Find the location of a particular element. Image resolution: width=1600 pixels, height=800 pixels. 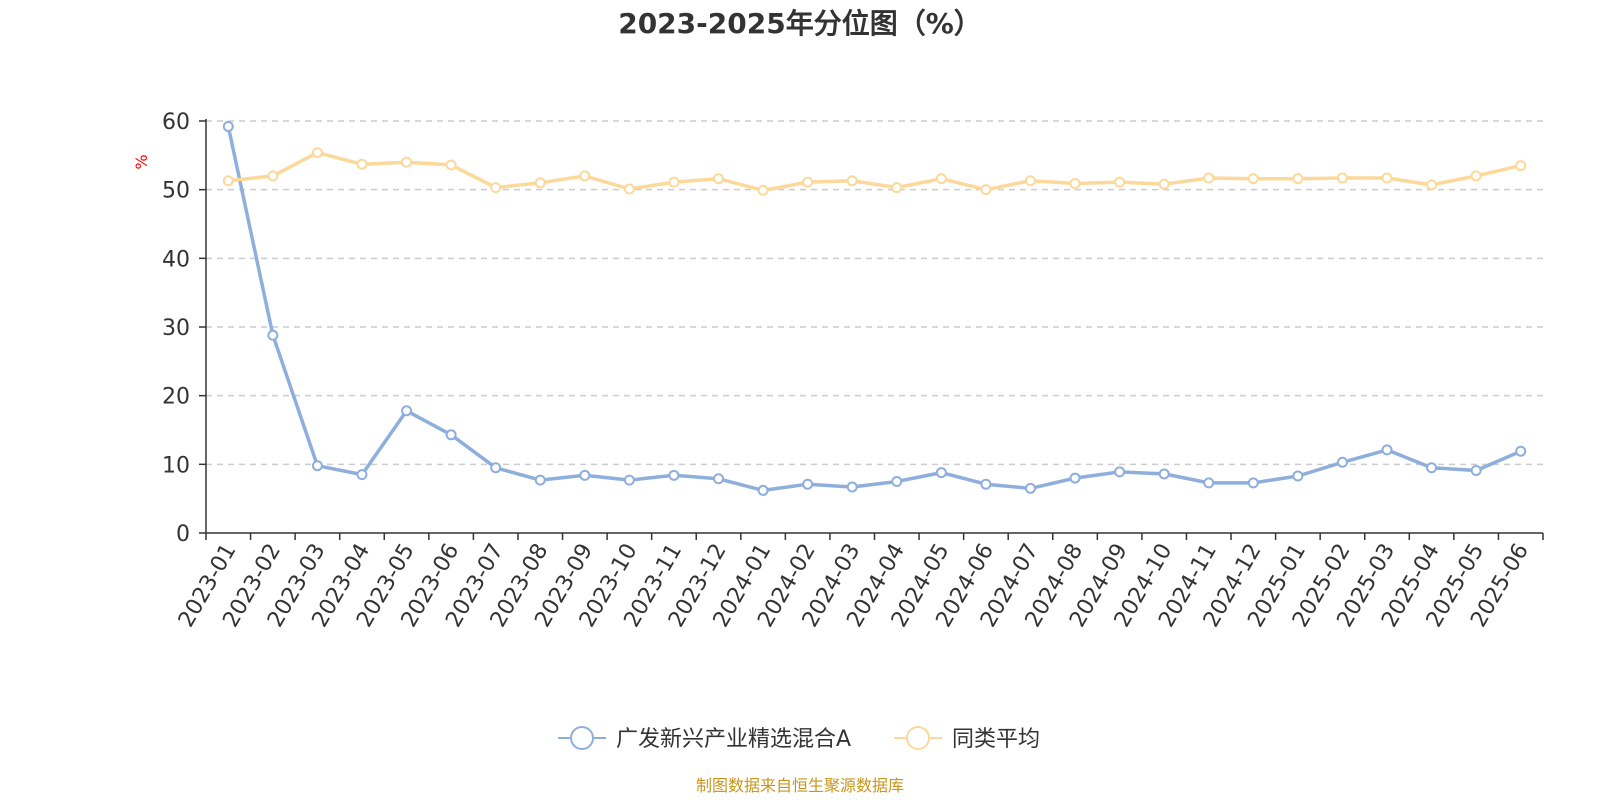

y-tick-label: 10 is located at coordinates (176, 465).